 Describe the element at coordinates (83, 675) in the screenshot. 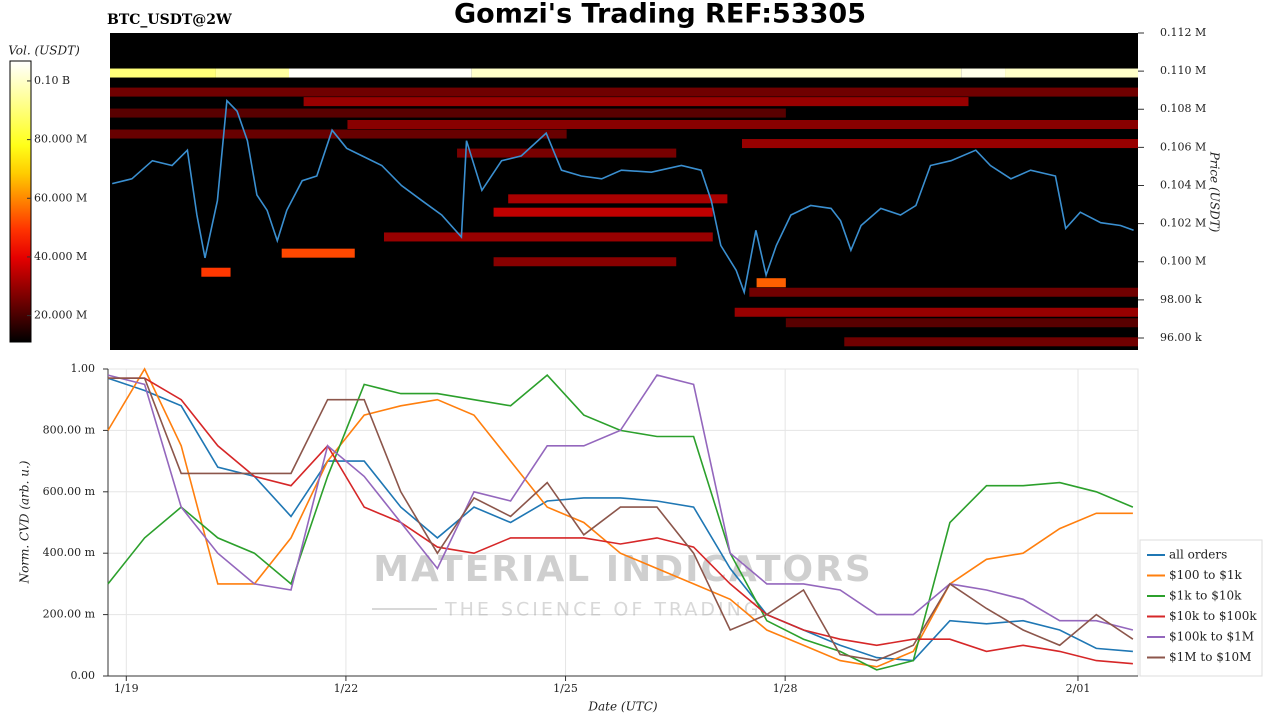

I see `y-tick-label: 0.00` at that location.